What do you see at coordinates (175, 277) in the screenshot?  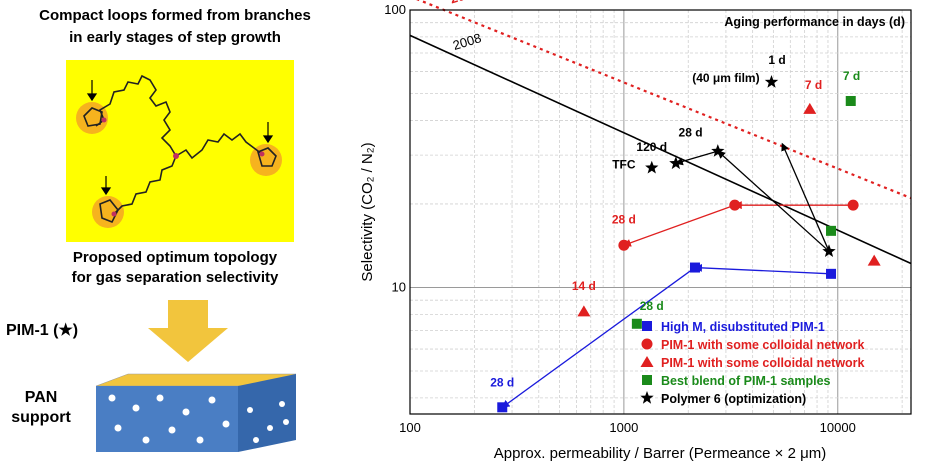 I see `middle-caption-line2: for gas separation selectivity` at bounding box center [175, 277].